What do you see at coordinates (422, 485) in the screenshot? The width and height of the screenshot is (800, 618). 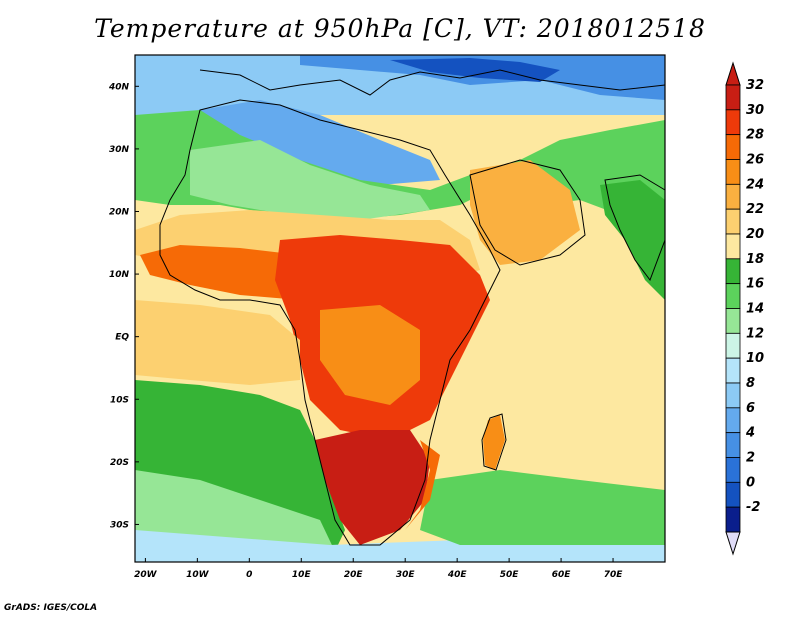 I see `southern-africa-edge` at bounding box center [422, 485].